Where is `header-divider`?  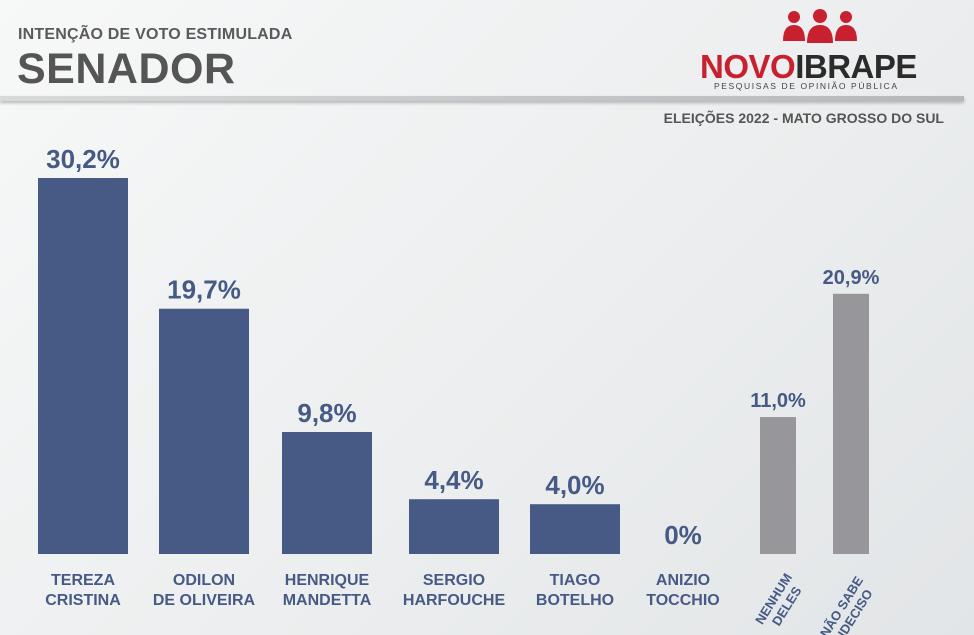
header-divider is located at coordinates (482, 98).